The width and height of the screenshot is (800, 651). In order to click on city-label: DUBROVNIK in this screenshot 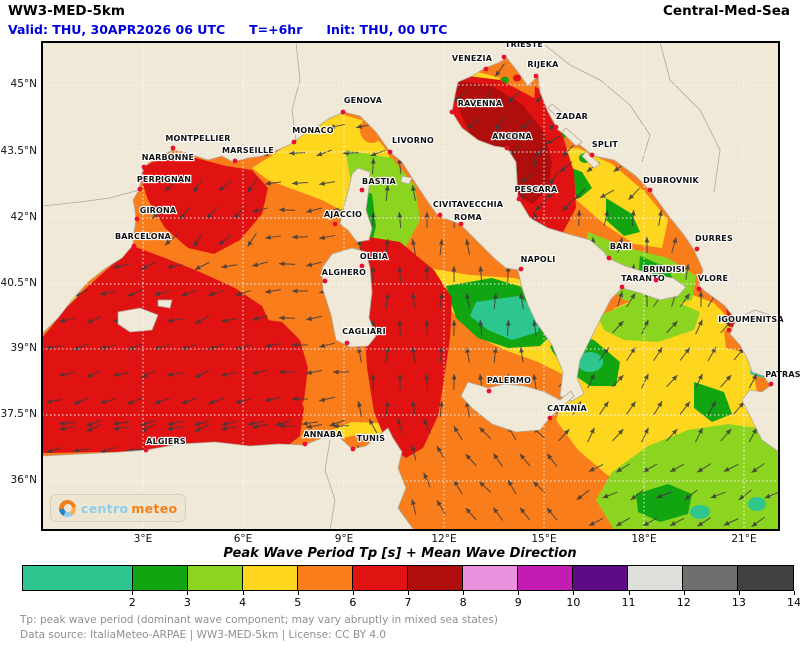, I will do `click(671, 180)`.